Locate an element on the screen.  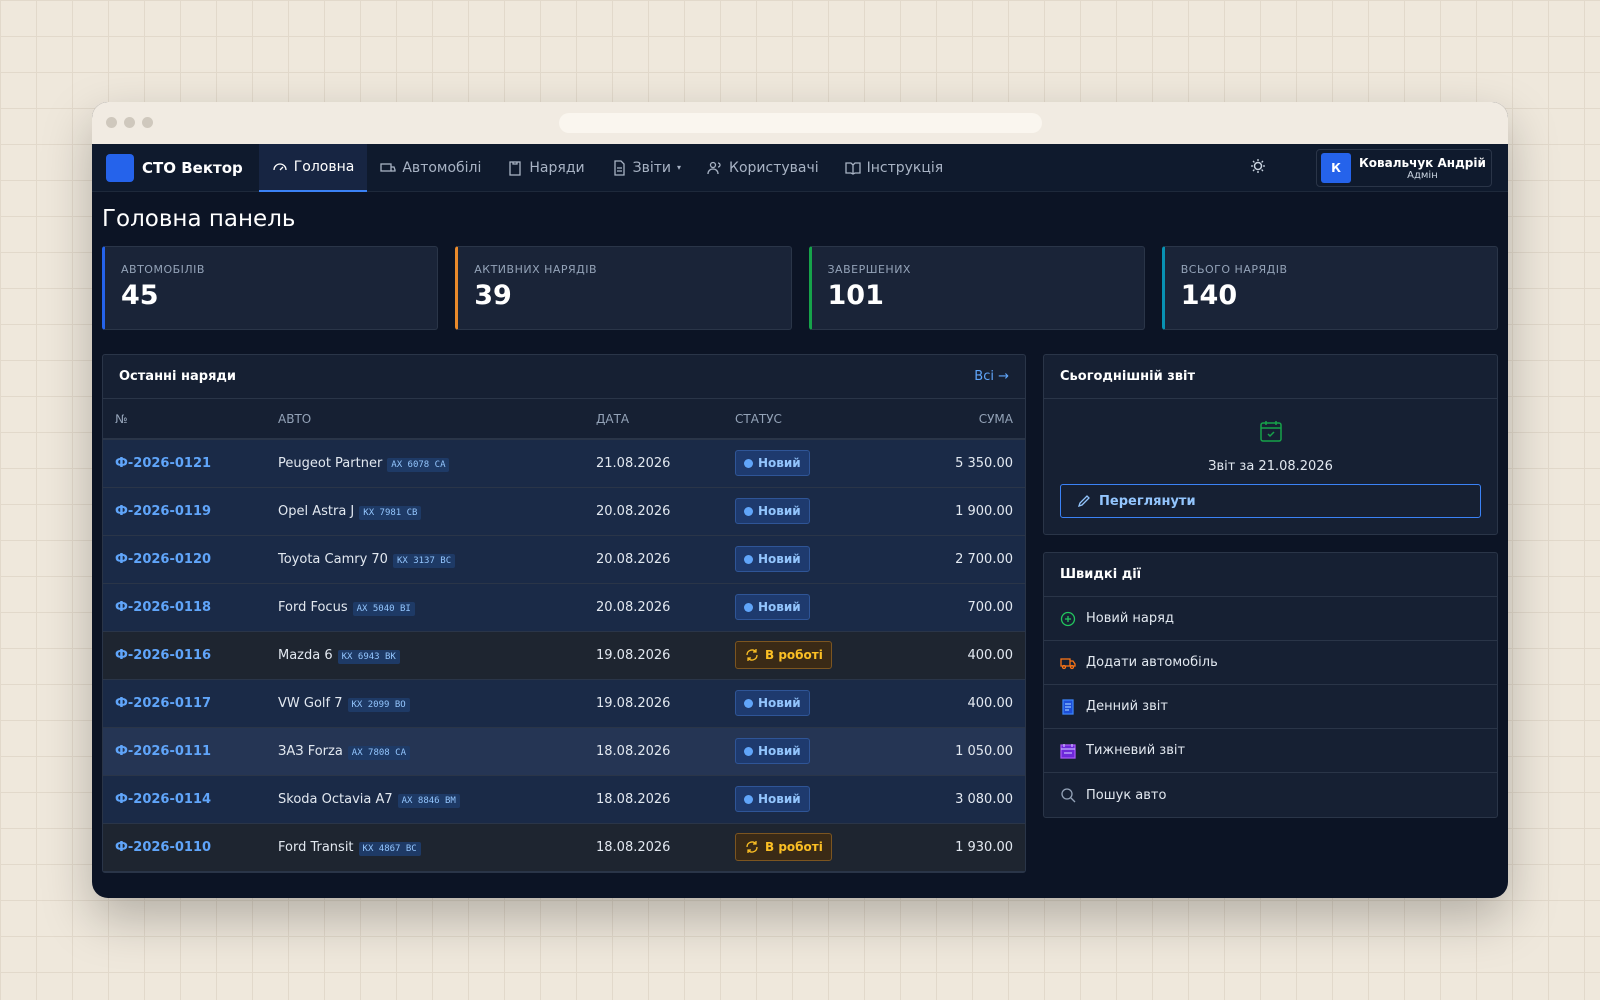
quick-action: Пошук авто is located at coordinates (1270, 795).